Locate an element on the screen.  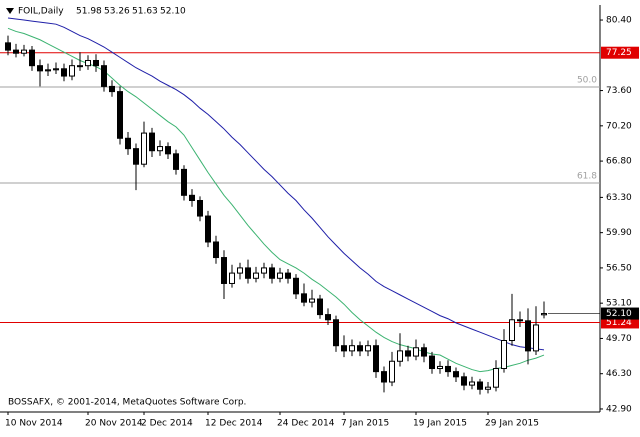
fib-label: 50.0 is located at coordinates (587, 81).